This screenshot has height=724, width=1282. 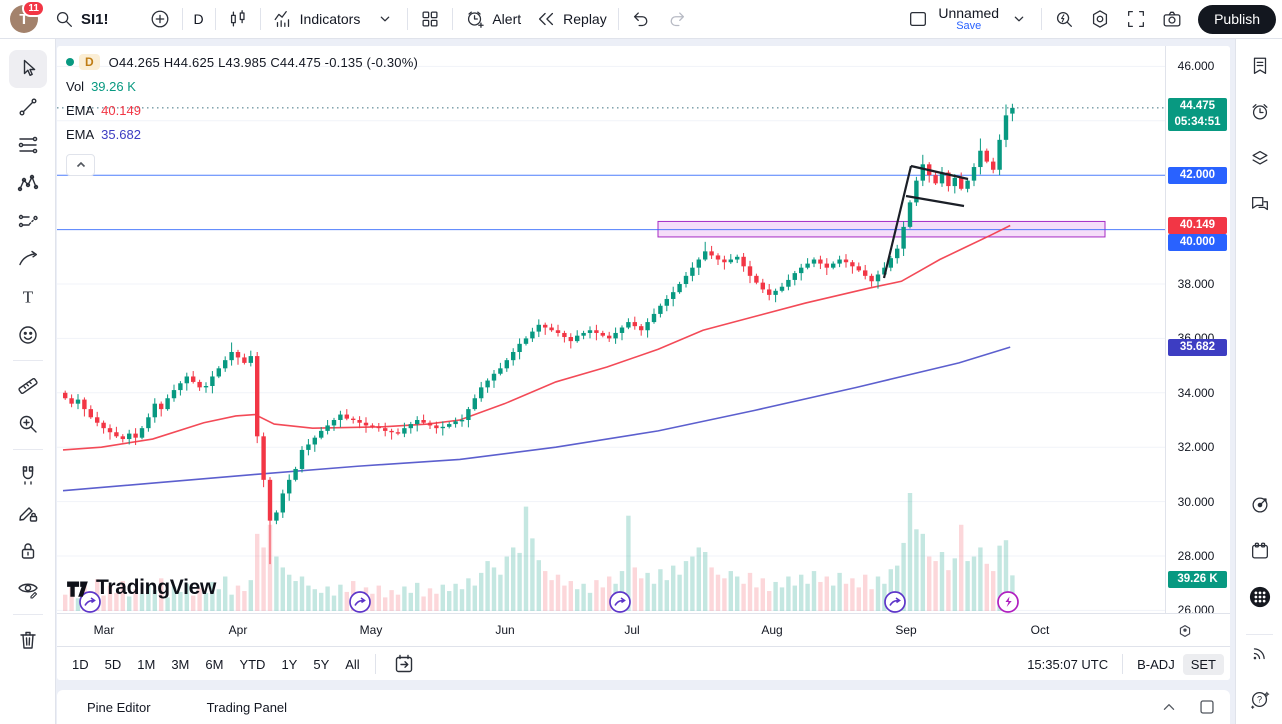 What do you see at coordinates (28, 551) in the screenshot?
I see `lock-all-tool` at bounding box center [28, 551].